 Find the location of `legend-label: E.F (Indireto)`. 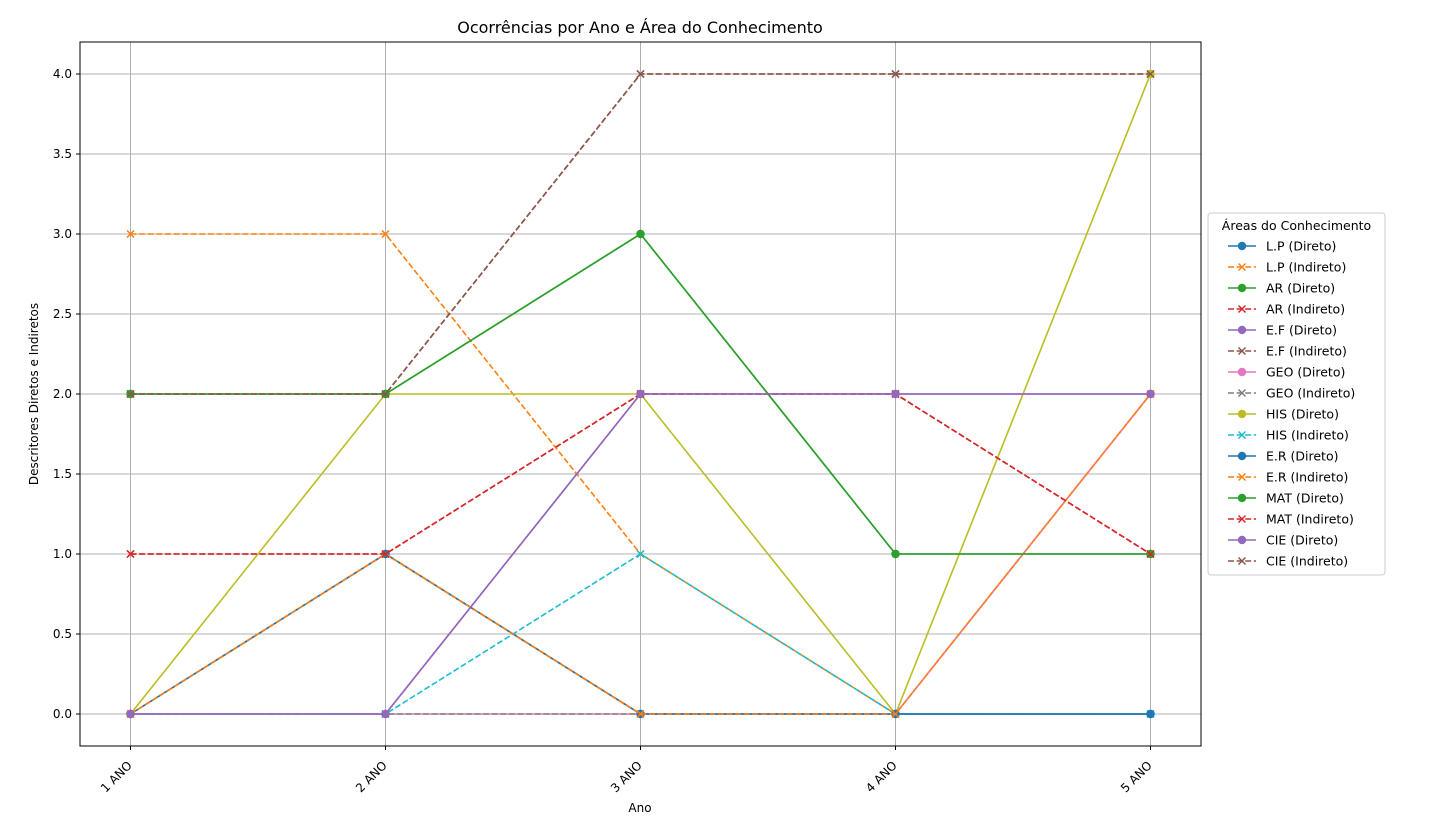

legend-label: E.F (Indireto) is located at coordinates (1306, 351).